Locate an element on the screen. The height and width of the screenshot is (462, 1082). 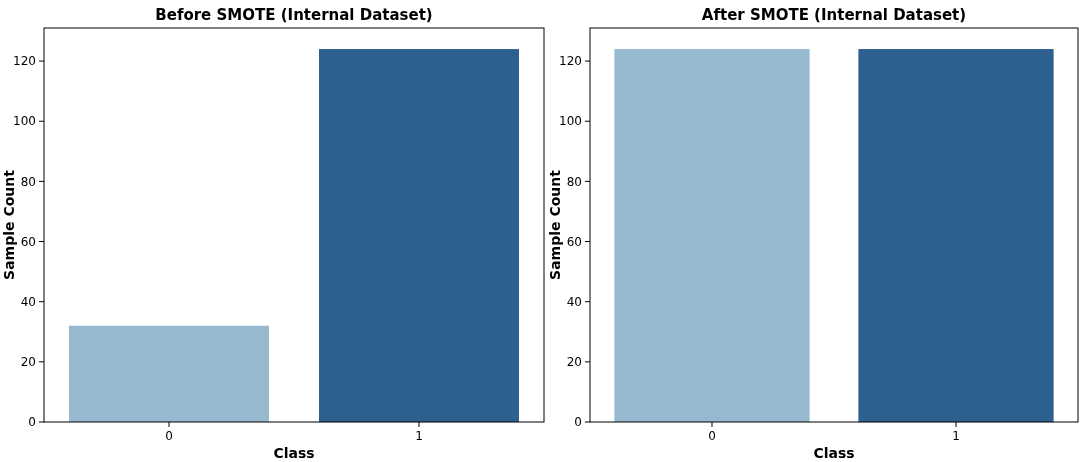
chart-title: After SMOTE (Internal Dataset) is located at coordinates (834, 15).